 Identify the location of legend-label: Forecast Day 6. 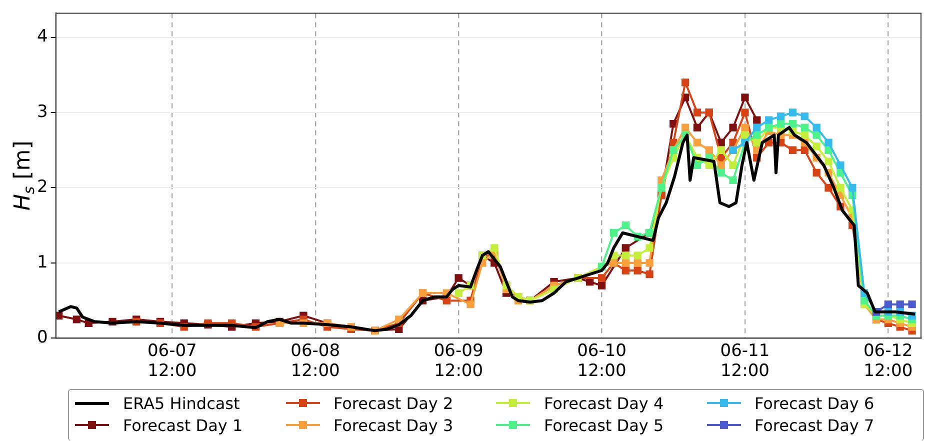
(814, 403).